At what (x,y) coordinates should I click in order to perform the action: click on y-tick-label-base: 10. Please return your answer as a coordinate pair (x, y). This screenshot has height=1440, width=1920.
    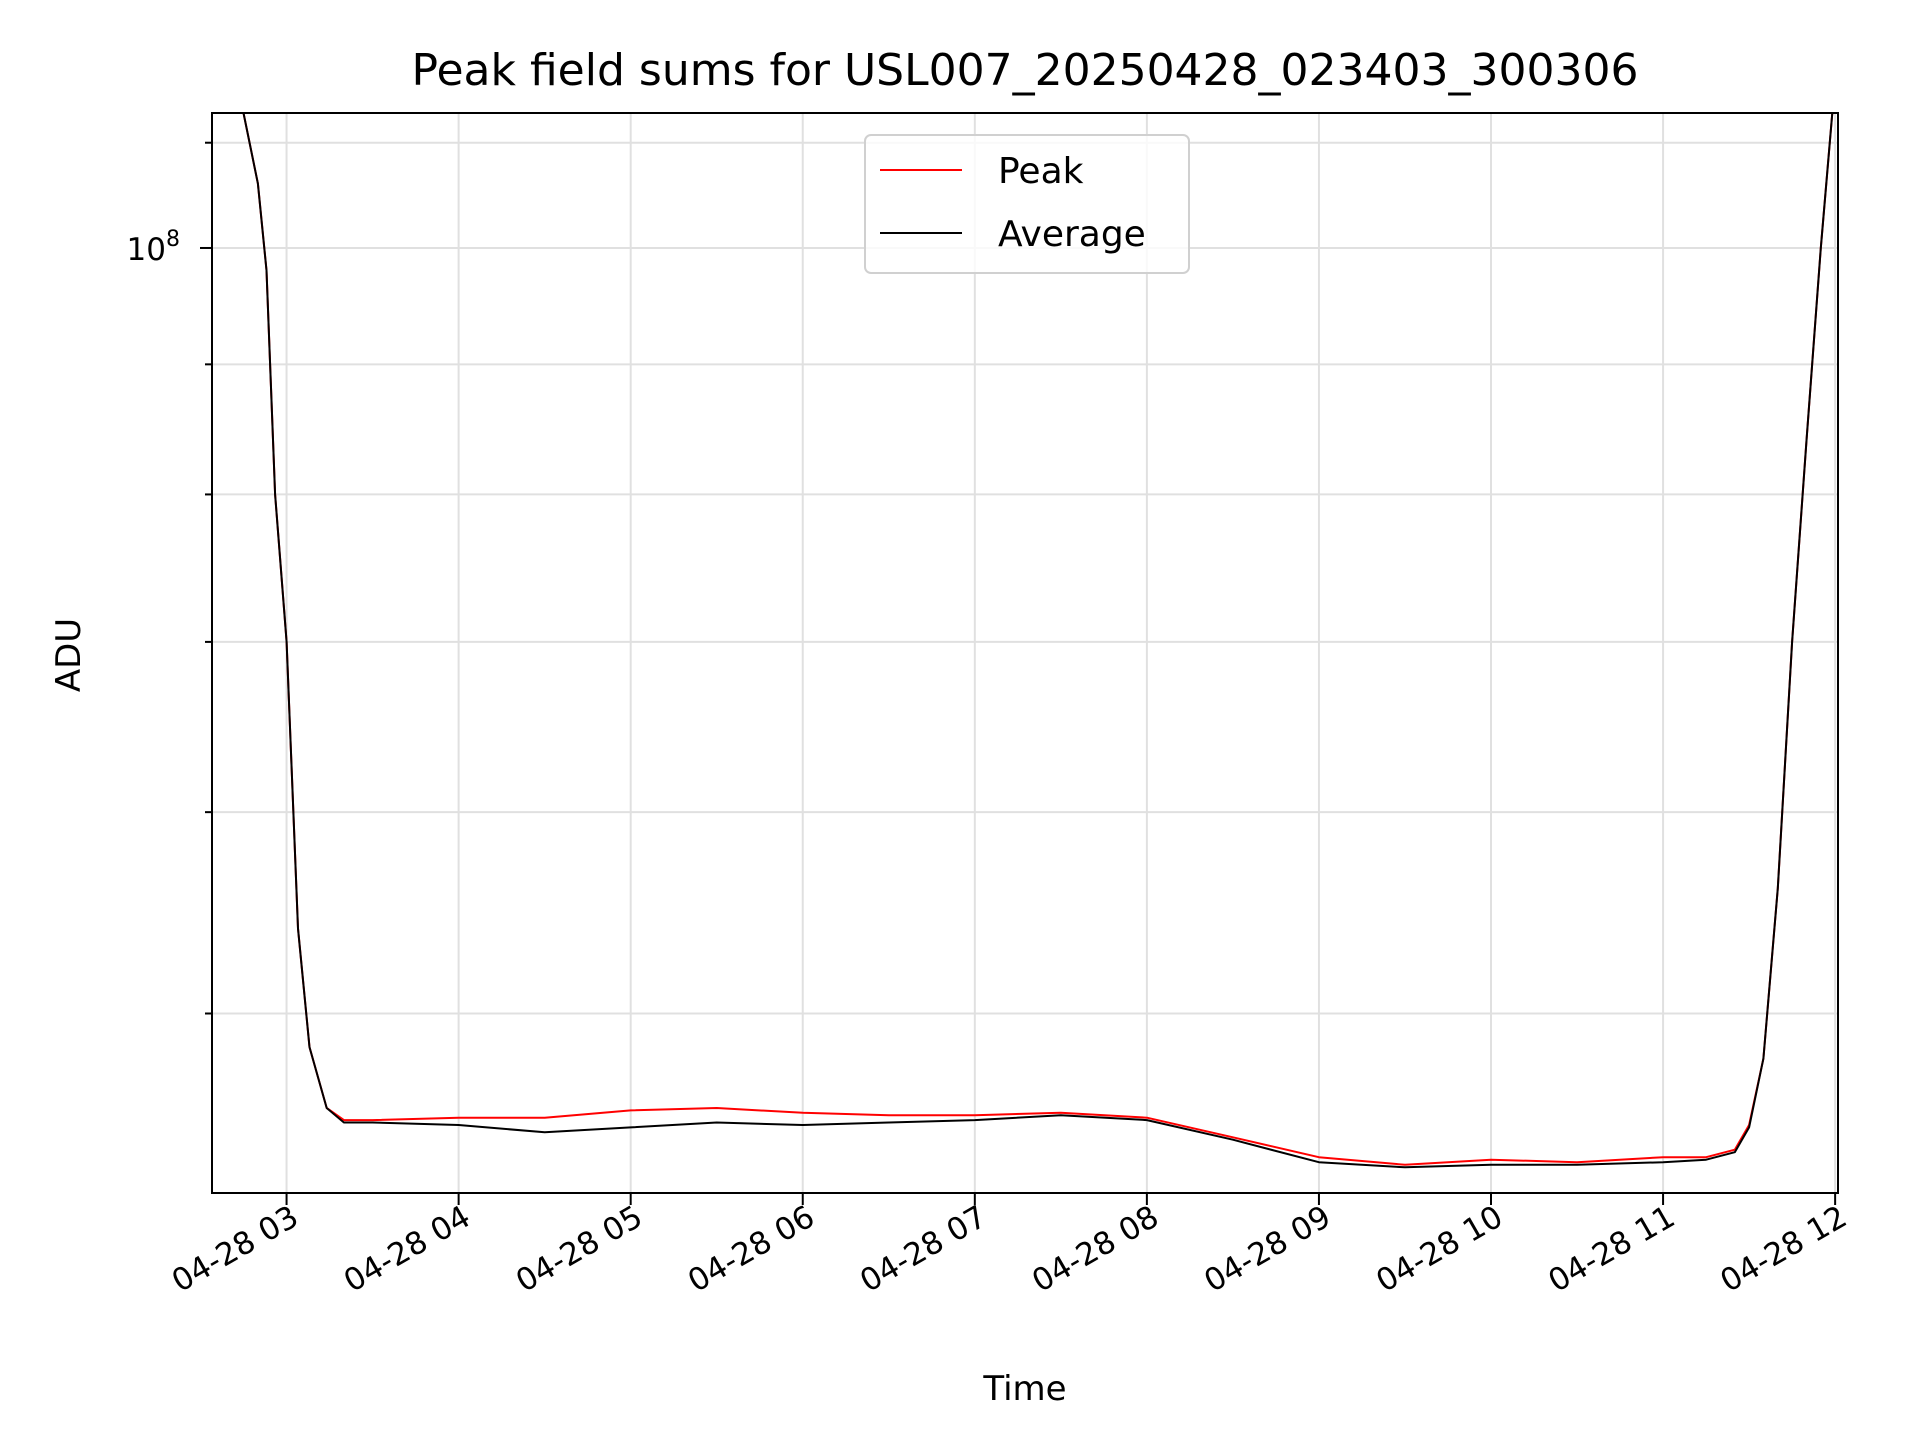
    Looking at the image, I should click on (146, 250).